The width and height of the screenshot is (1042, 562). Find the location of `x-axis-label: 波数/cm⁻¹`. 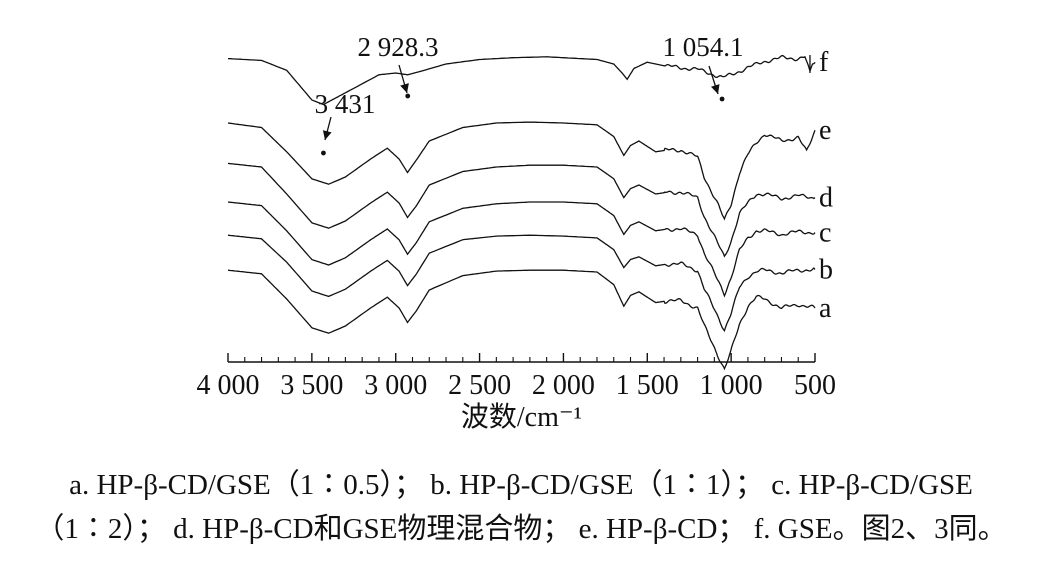

x-axis-label: 波数/cm⁻¹ is located at coordinates (521, 417).